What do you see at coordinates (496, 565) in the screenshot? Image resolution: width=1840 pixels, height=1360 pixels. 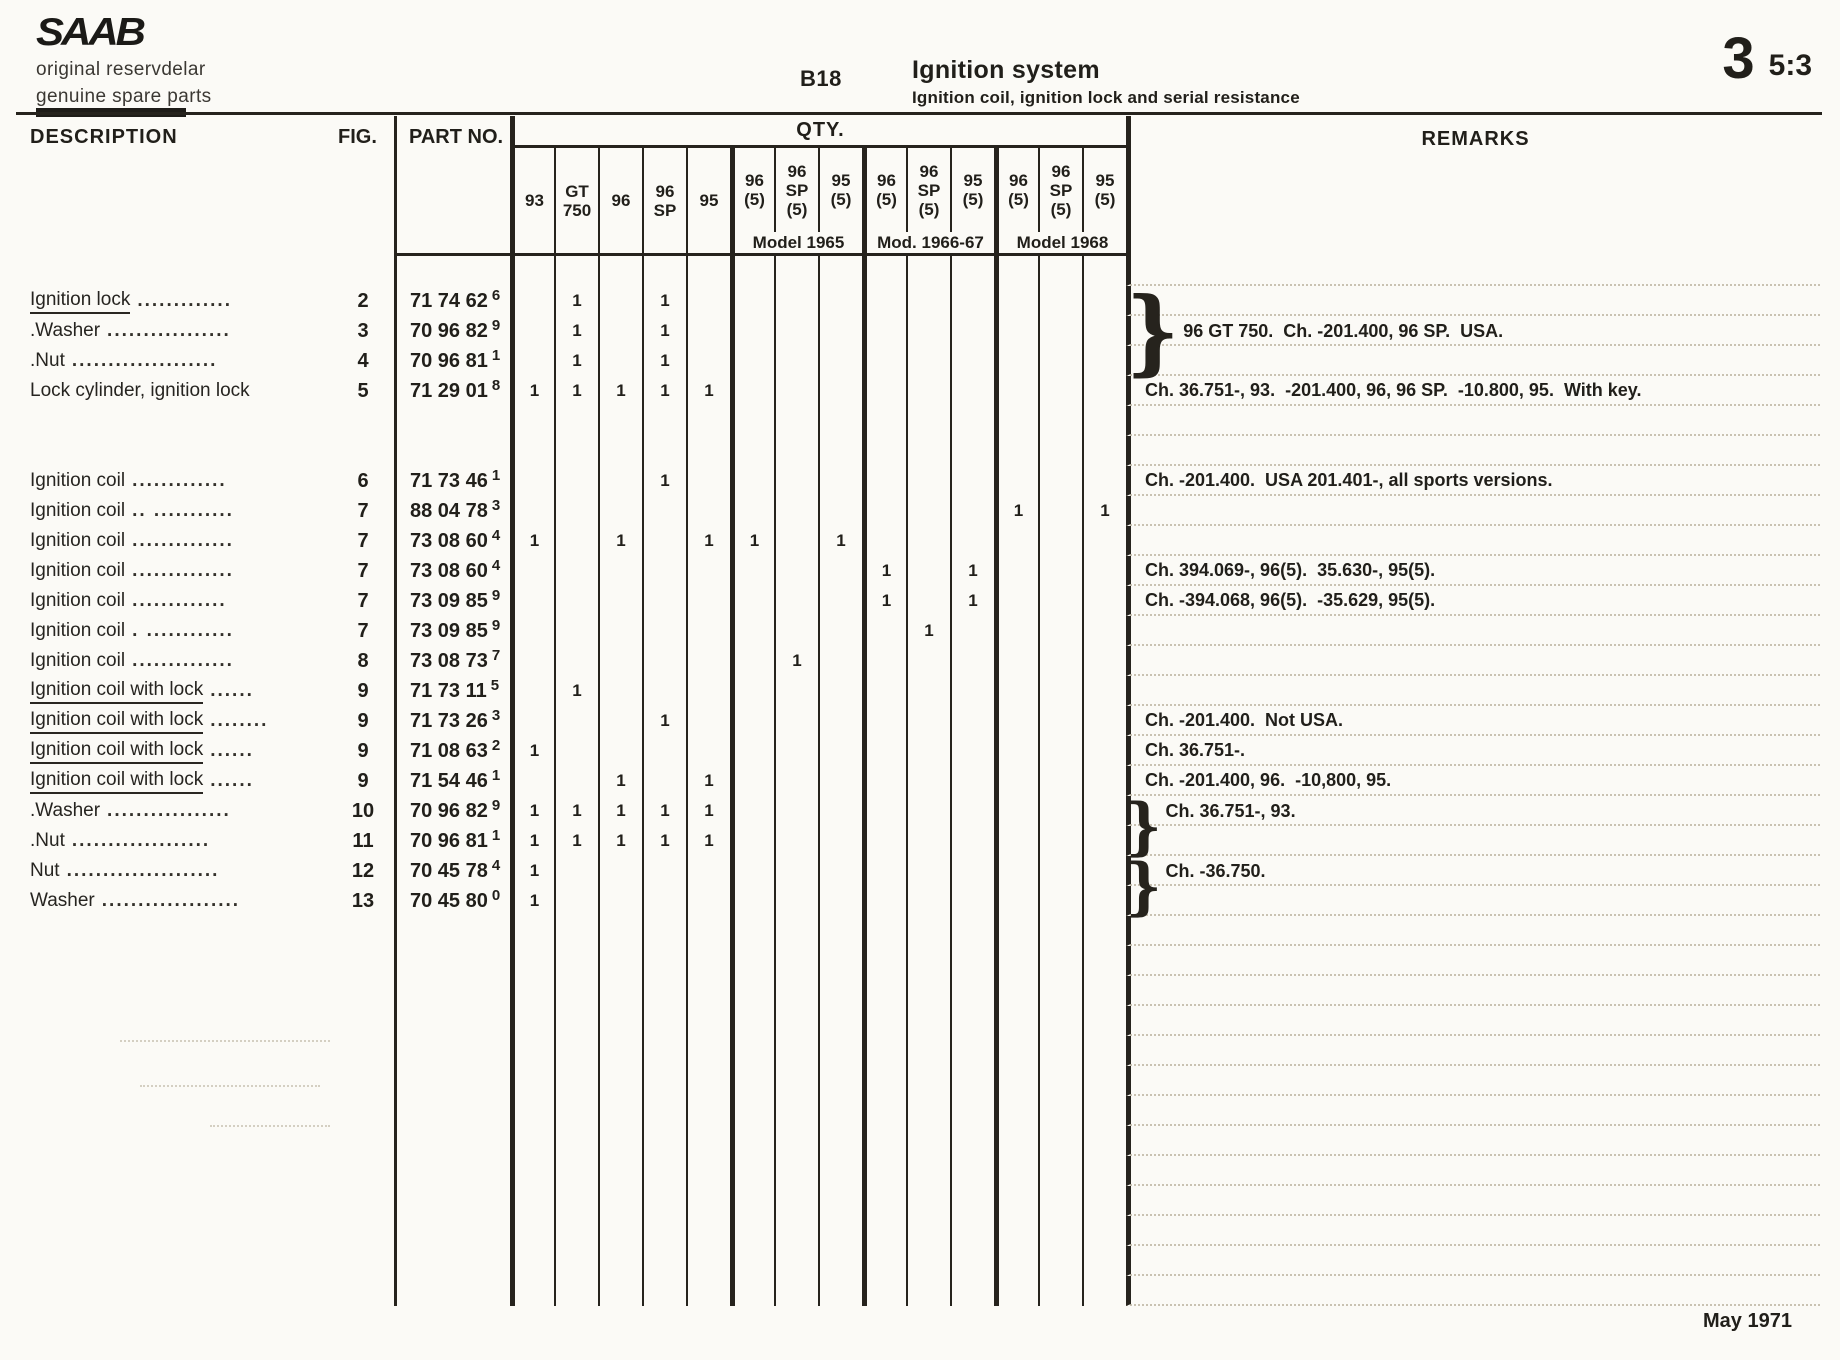 I see `part-check-digit: 4` at bounding box center [496, 565].